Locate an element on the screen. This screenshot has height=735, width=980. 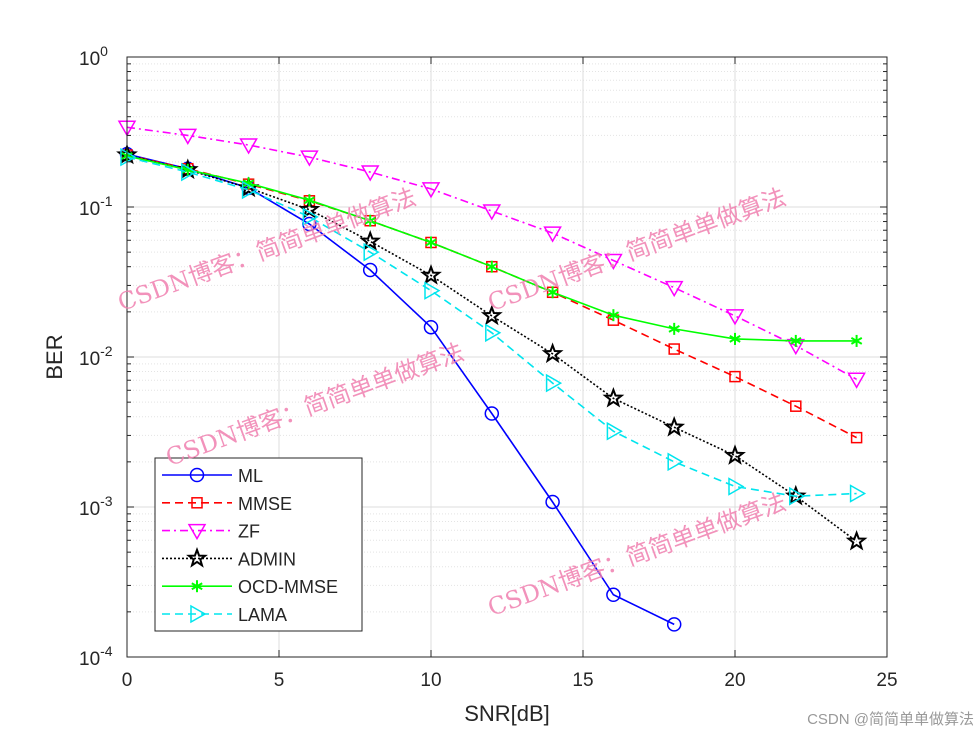
legend-label: ADMIN is located at coordinates (267, 559).